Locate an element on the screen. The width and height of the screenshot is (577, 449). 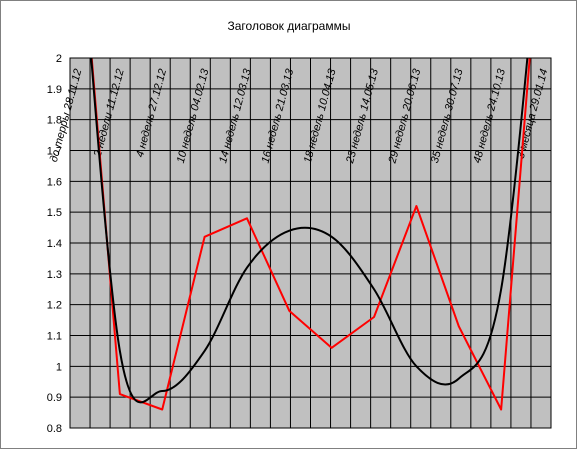
y-tick-label: 1 is located at coordinates (59, 367).